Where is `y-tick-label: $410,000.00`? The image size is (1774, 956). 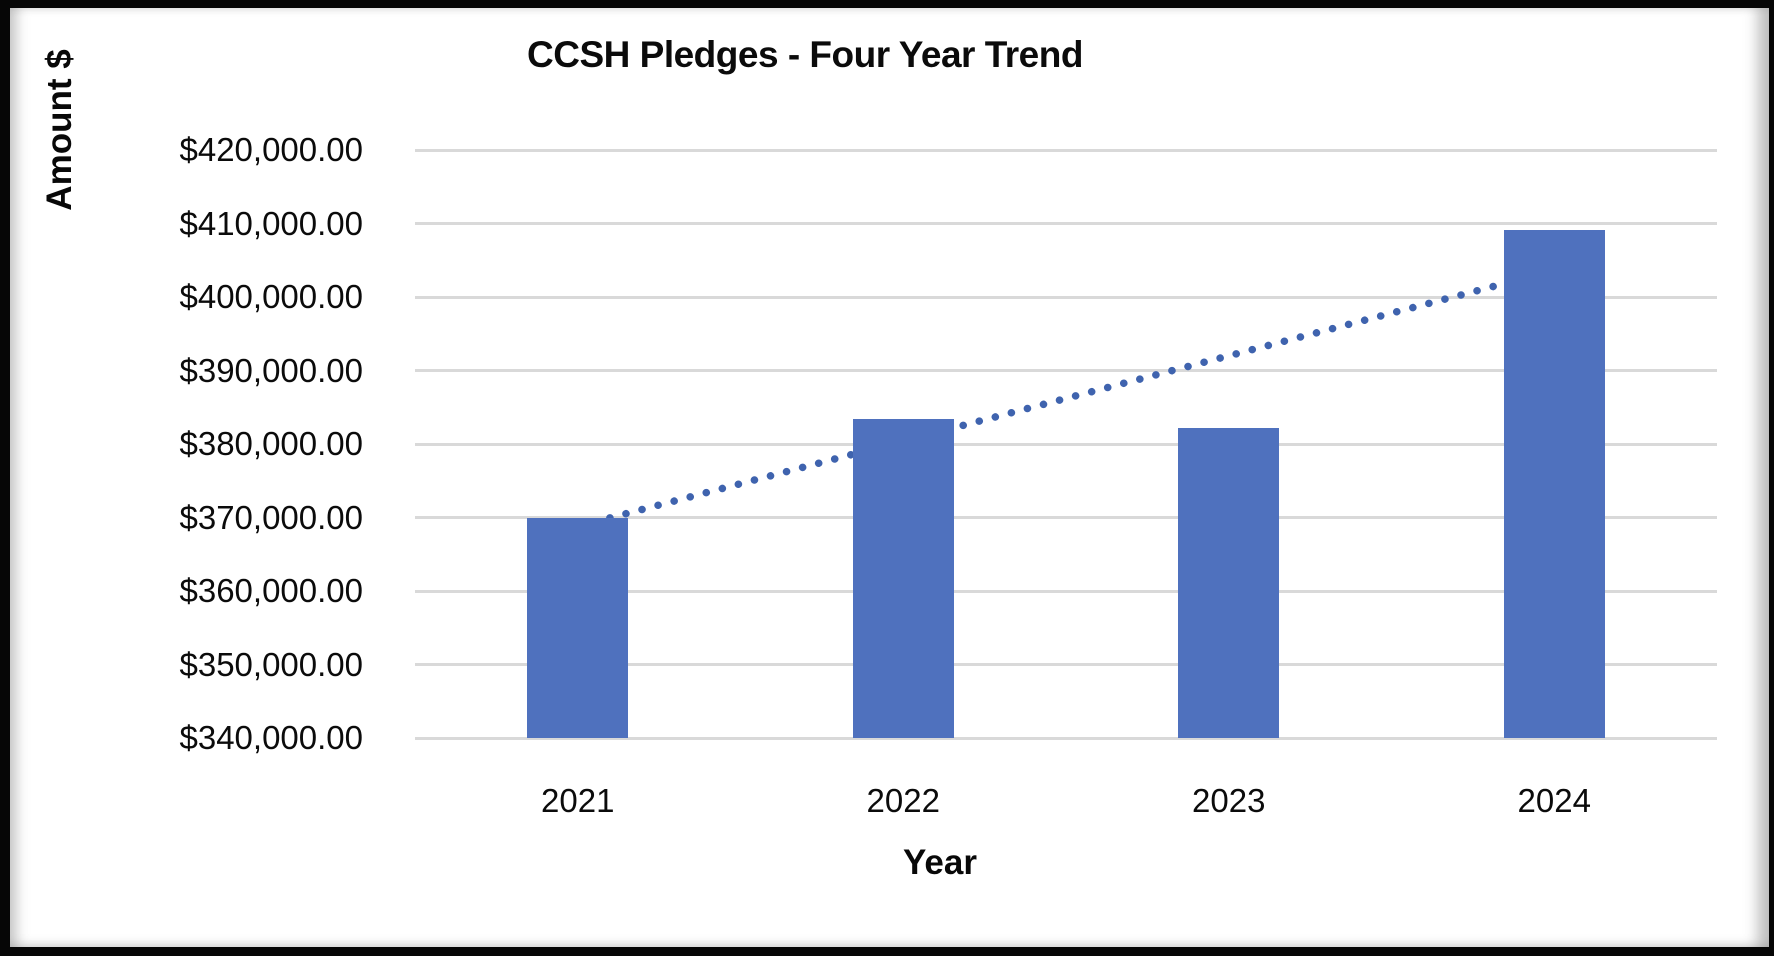
y-tick-label: $410,000.00 is located at coordinates (271, 223).